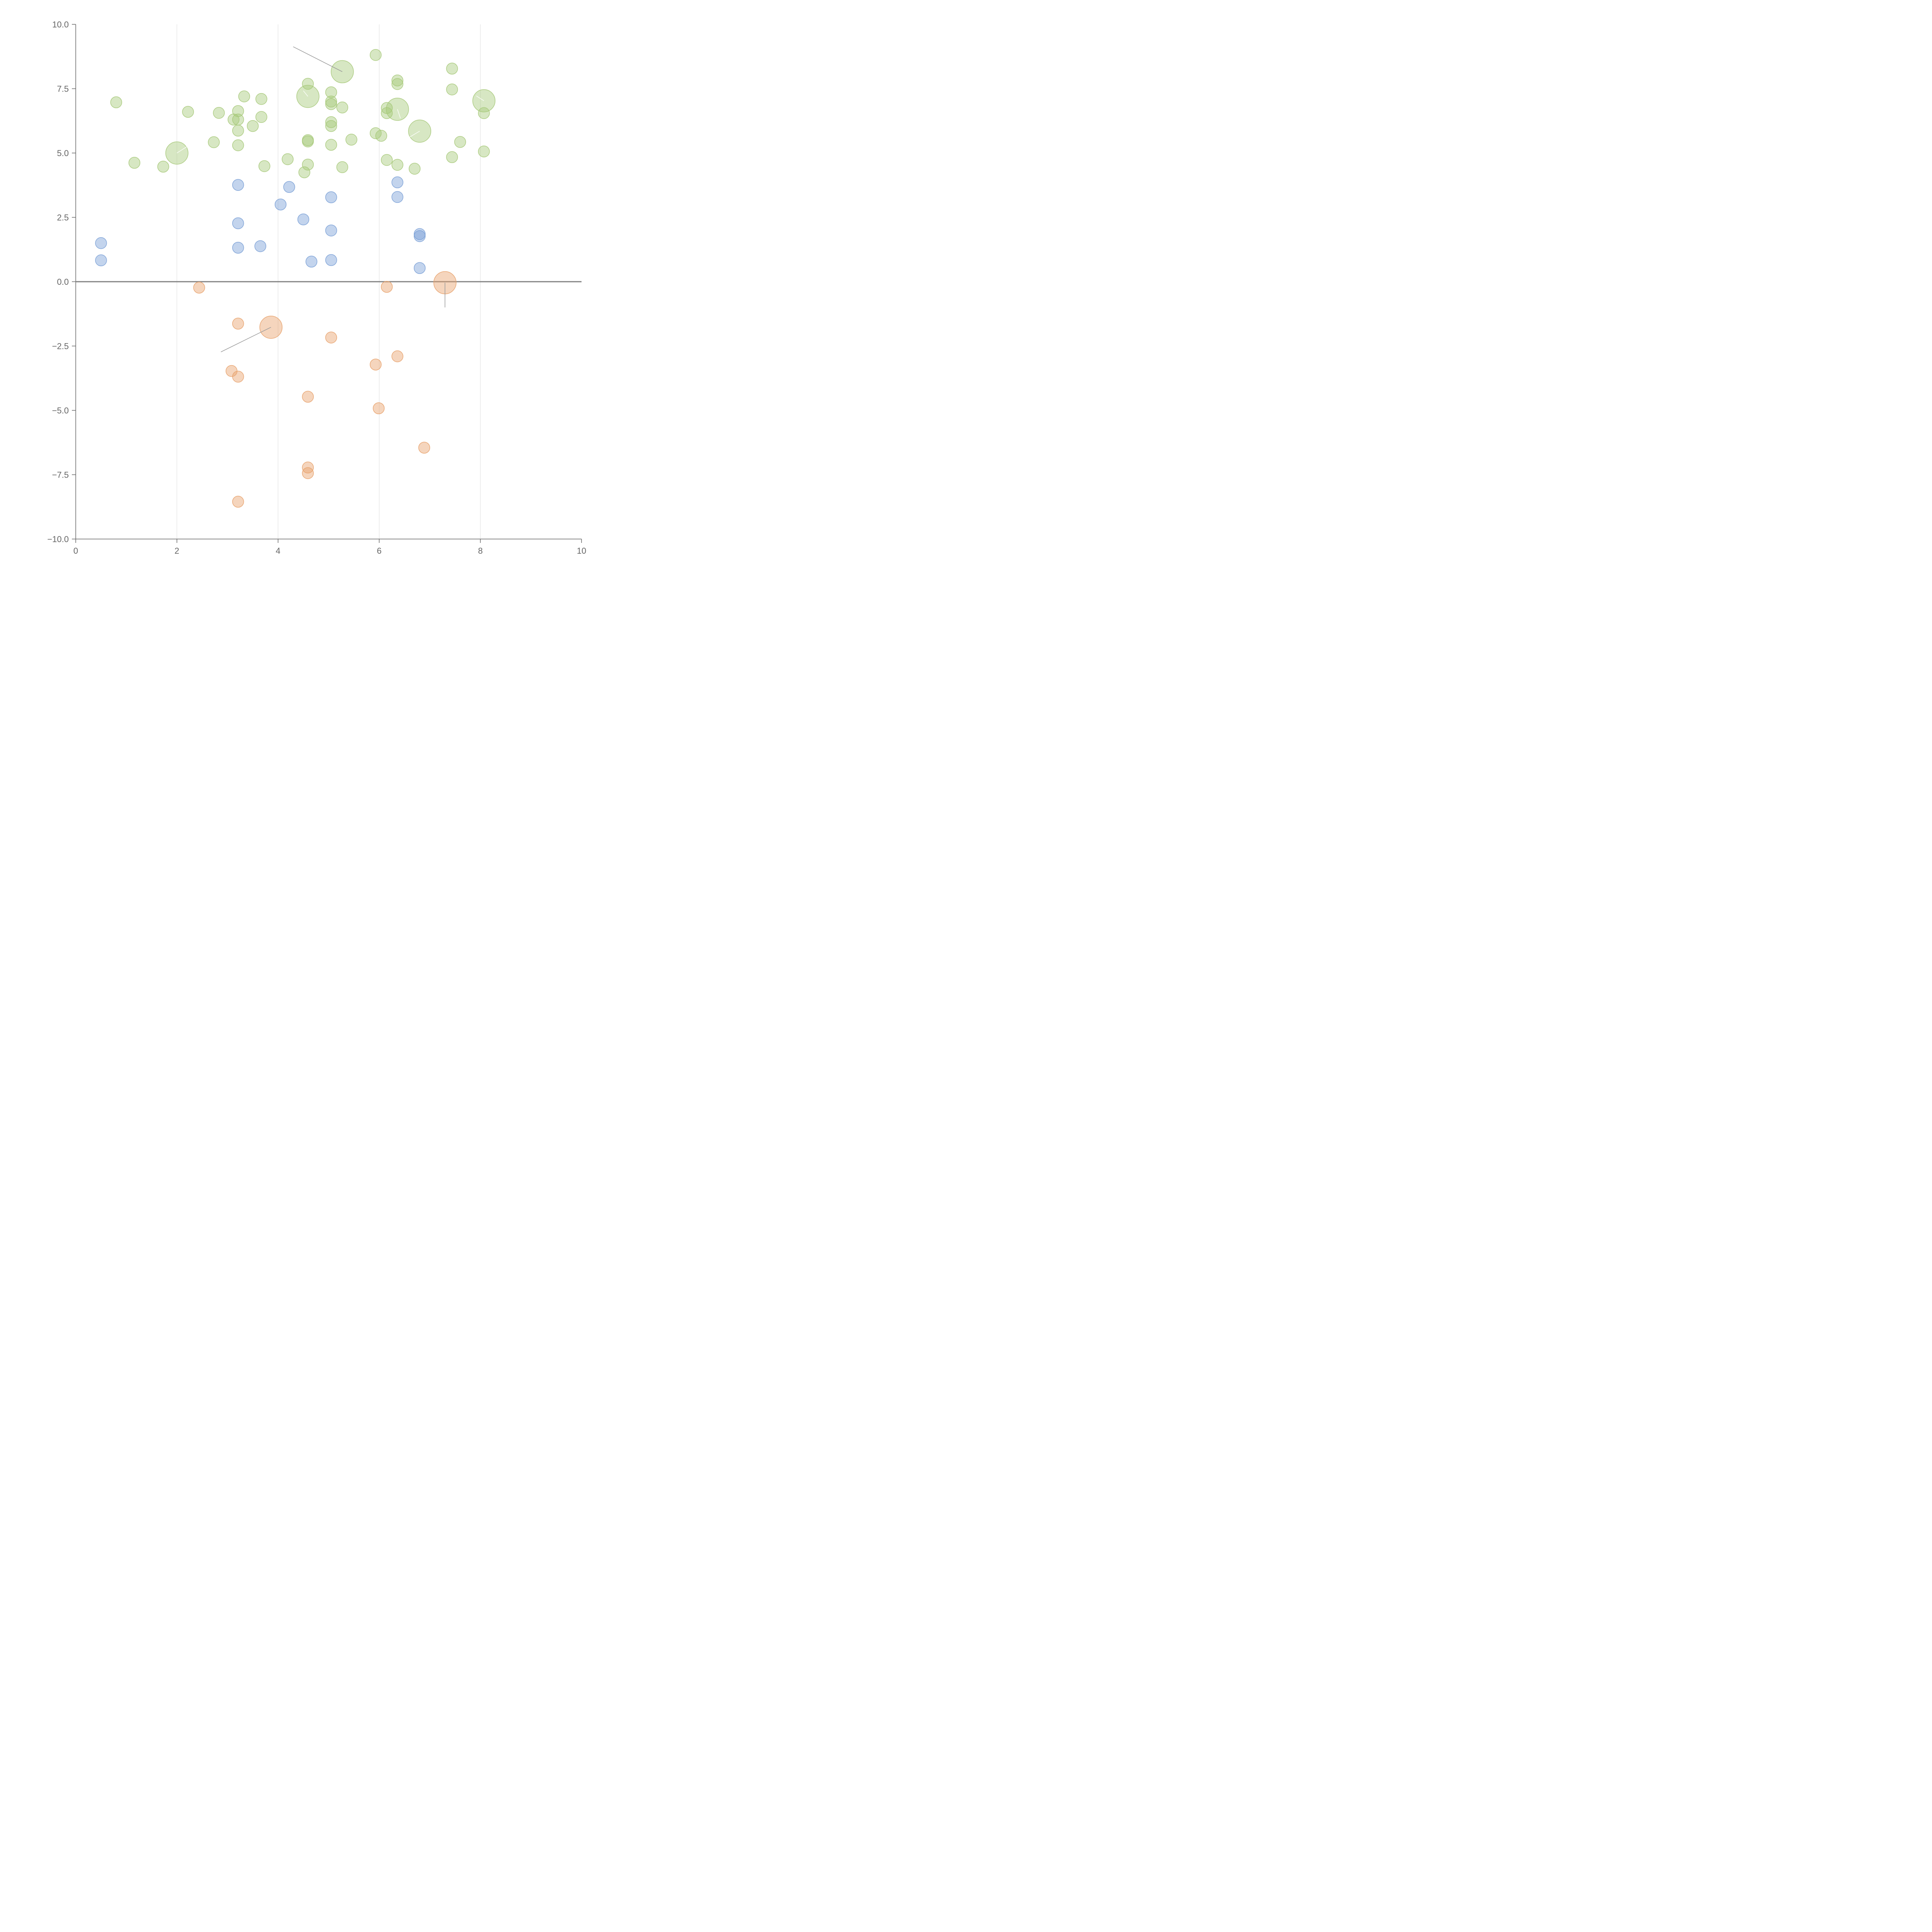 The image size is (1932, 1932). I want to click on x-tick-label: 8, so click(481, 551).